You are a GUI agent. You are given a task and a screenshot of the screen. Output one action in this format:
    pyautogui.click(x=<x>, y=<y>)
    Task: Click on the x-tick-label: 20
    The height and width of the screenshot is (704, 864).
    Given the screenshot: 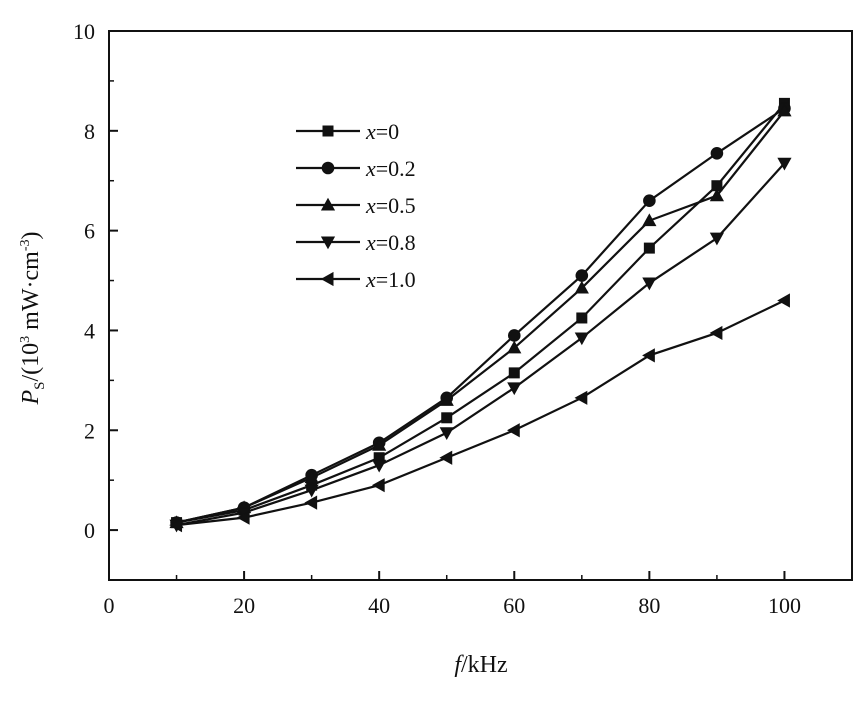 What is the action you would take?
    pyautogui.click(x=244, y=605)
    